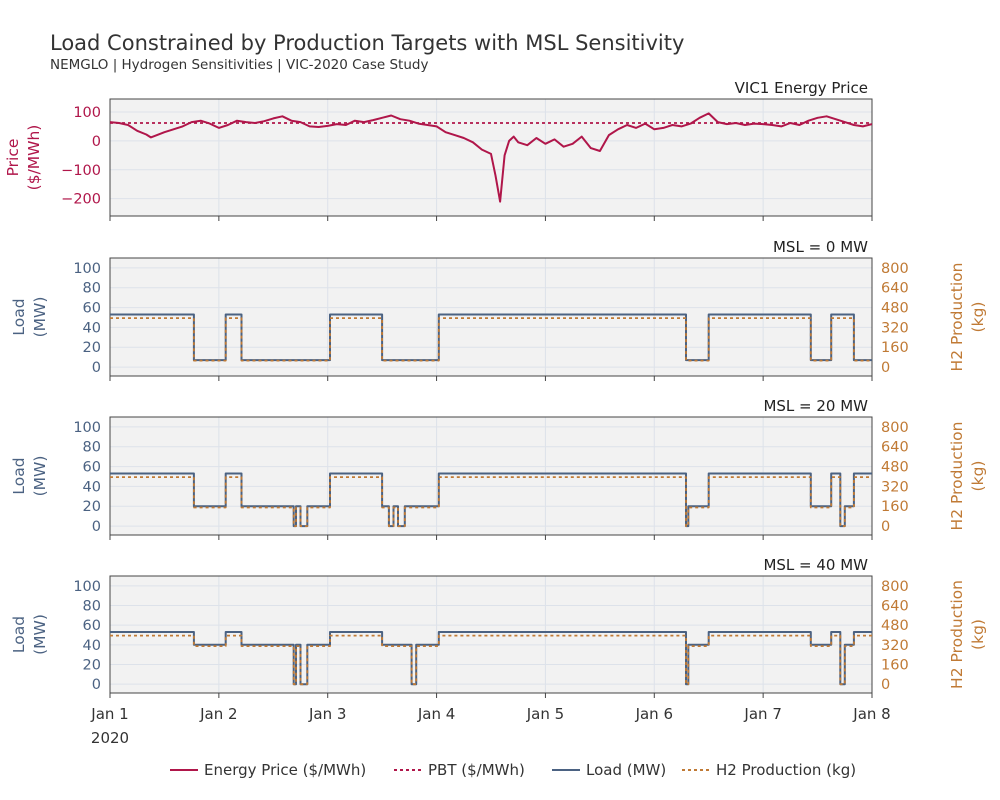  What do you see at coordinates (815, 406) in the screenshot?
I see `panel-title: MSL = 20 MW` at bounding box center [815, 406].